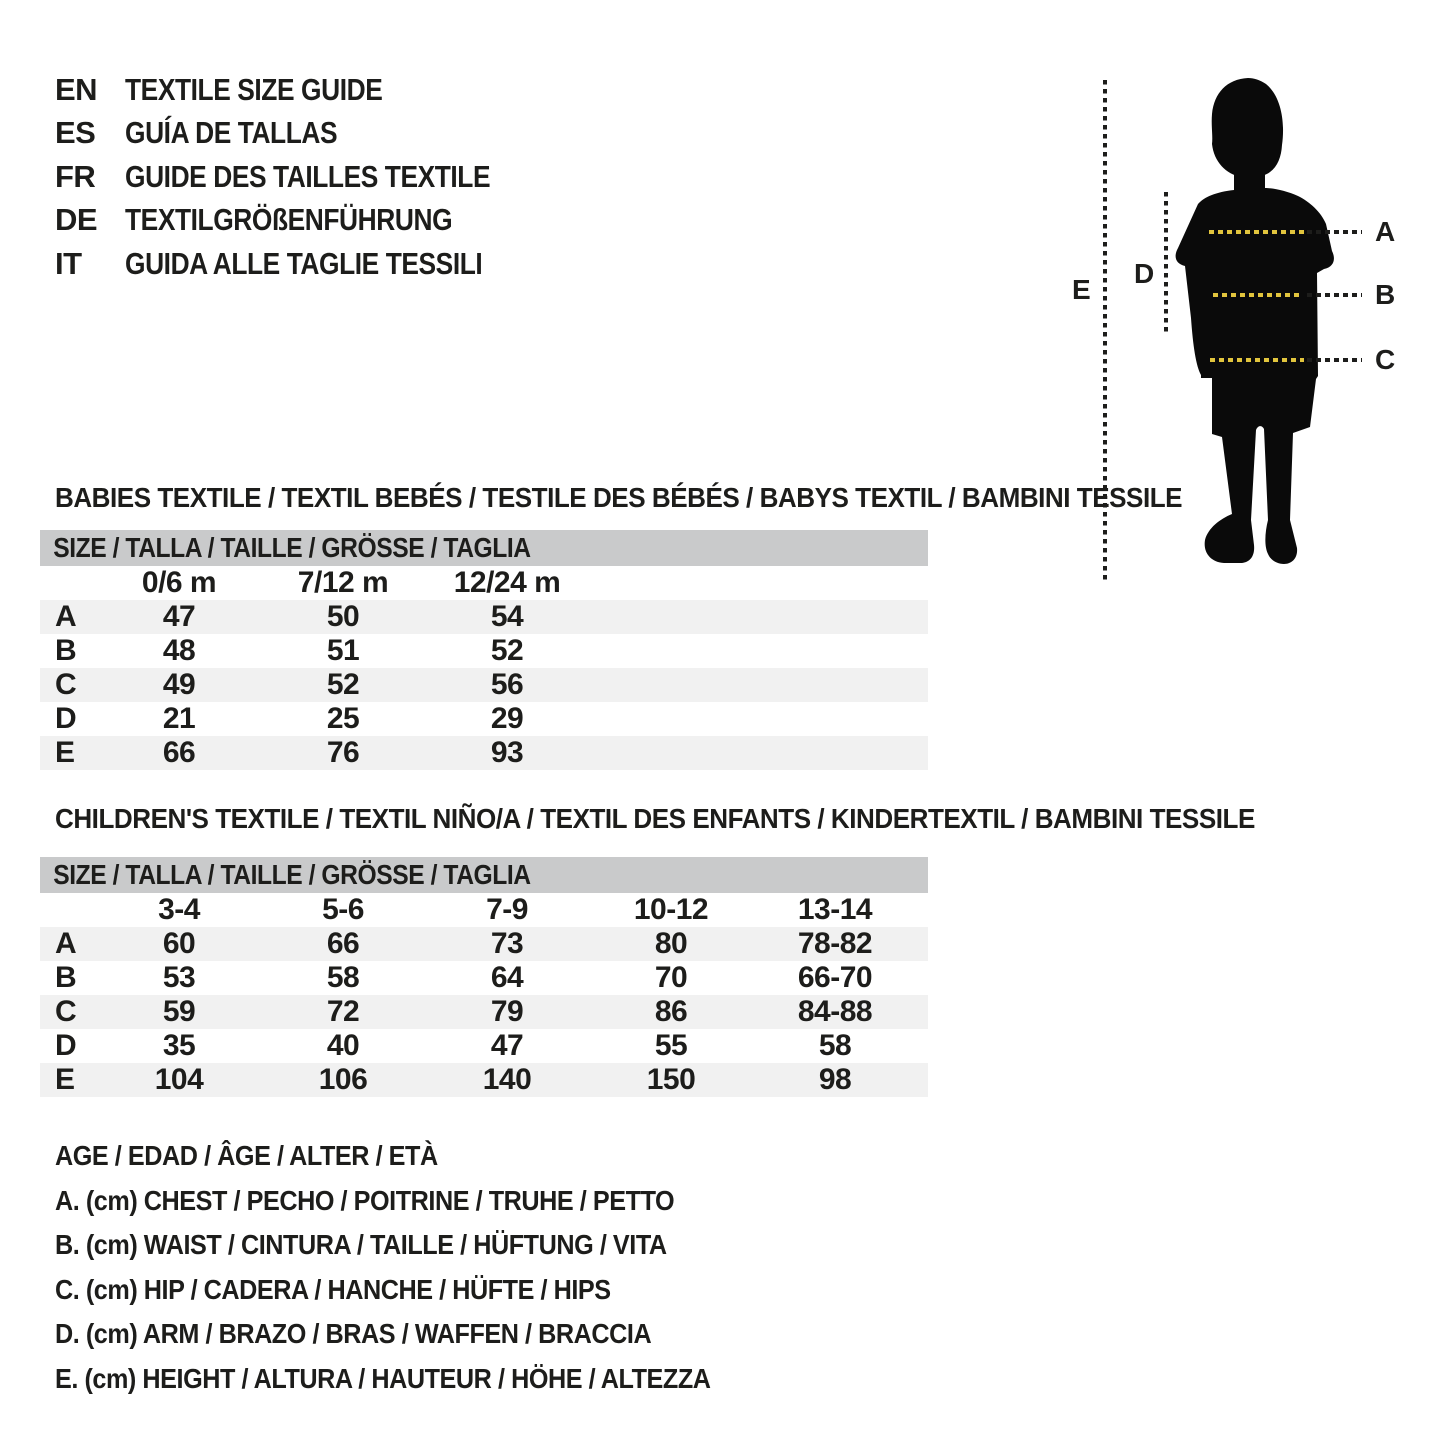  What do you see at coordinates (75, 176) in the screenshot?
I see `language-code: FR` at bounding box center [75, 176].